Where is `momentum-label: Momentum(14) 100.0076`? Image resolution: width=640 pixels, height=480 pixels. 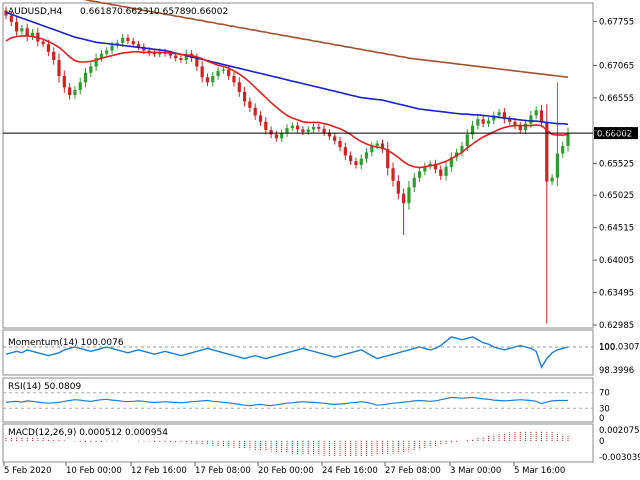
momentum-label: Momentum(14) 100.0076 is located at coordinates (66, 343).